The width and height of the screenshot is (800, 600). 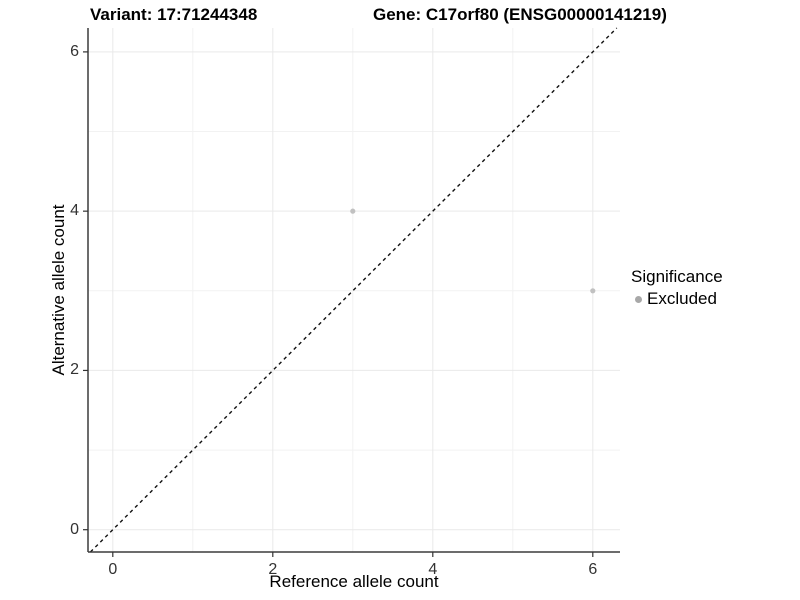 I want to click on gene-title: Gene: C17orf80 (ENSG00000141219), so click(x=520, y=14).